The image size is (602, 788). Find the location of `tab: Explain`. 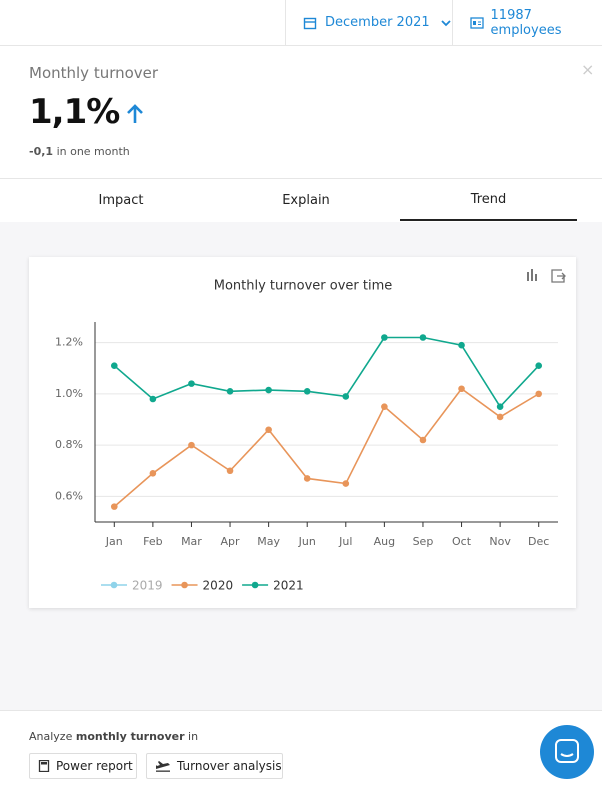

tab: Explain is located at coordinates (306, 200).